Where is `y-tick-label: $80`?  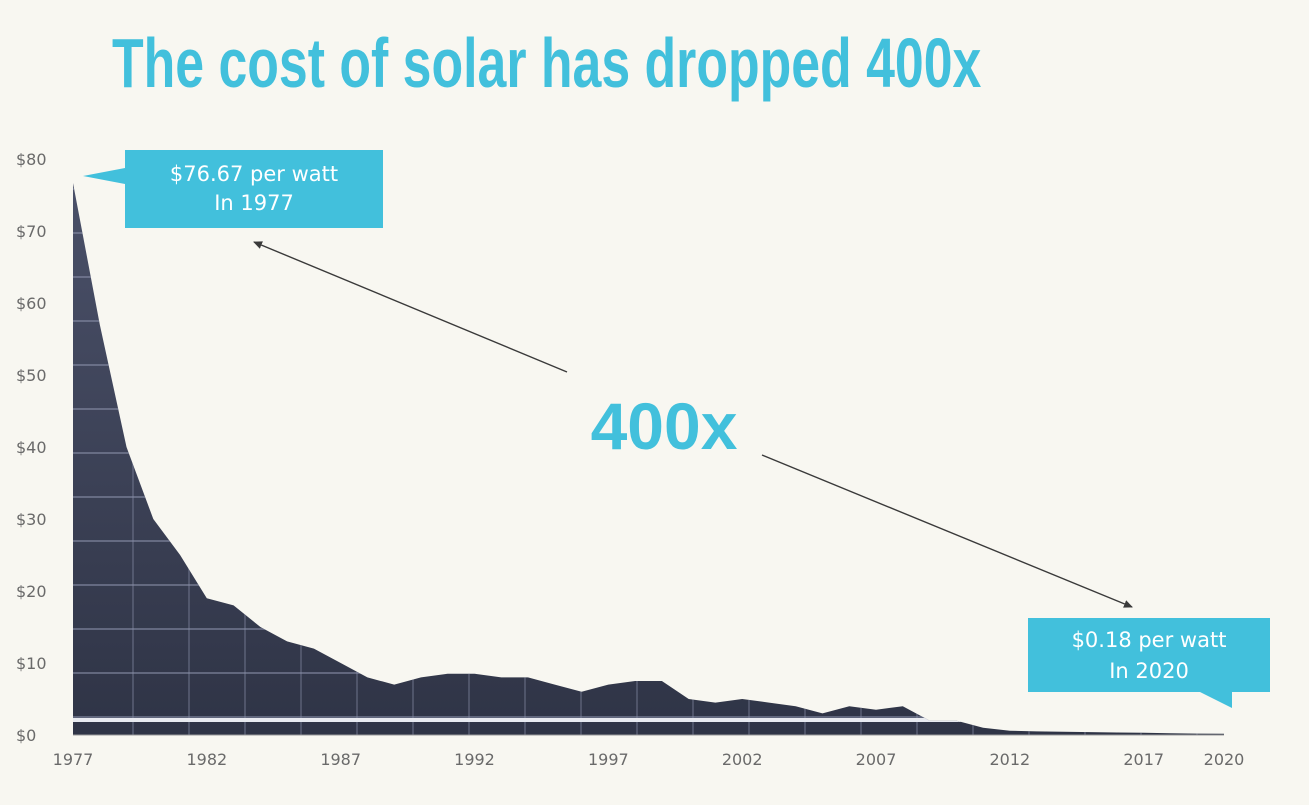
y-tick-label: $80 is located at coordinates (31, 159).